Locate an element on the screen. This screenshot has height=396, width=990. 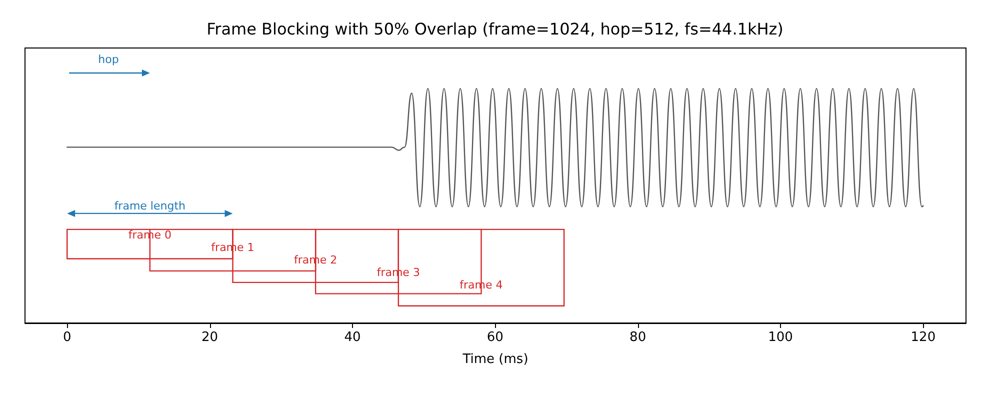
x-tick-label: 80 is located at coordinates (638, 337).